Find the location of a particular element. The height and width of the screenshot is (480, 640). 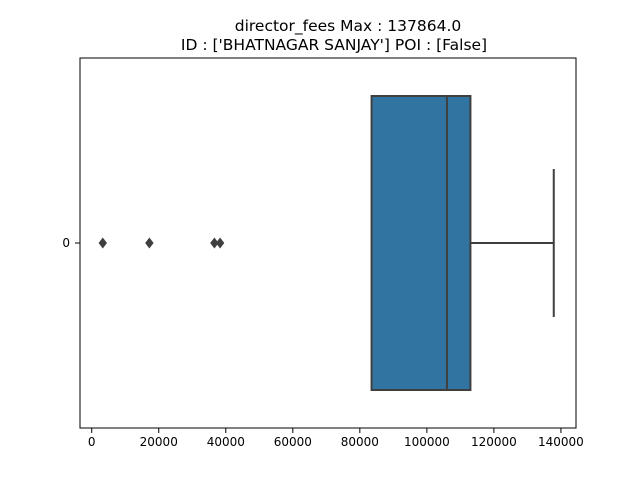

x-tick-label-5: 100000 is located at coordinates (427, 442).